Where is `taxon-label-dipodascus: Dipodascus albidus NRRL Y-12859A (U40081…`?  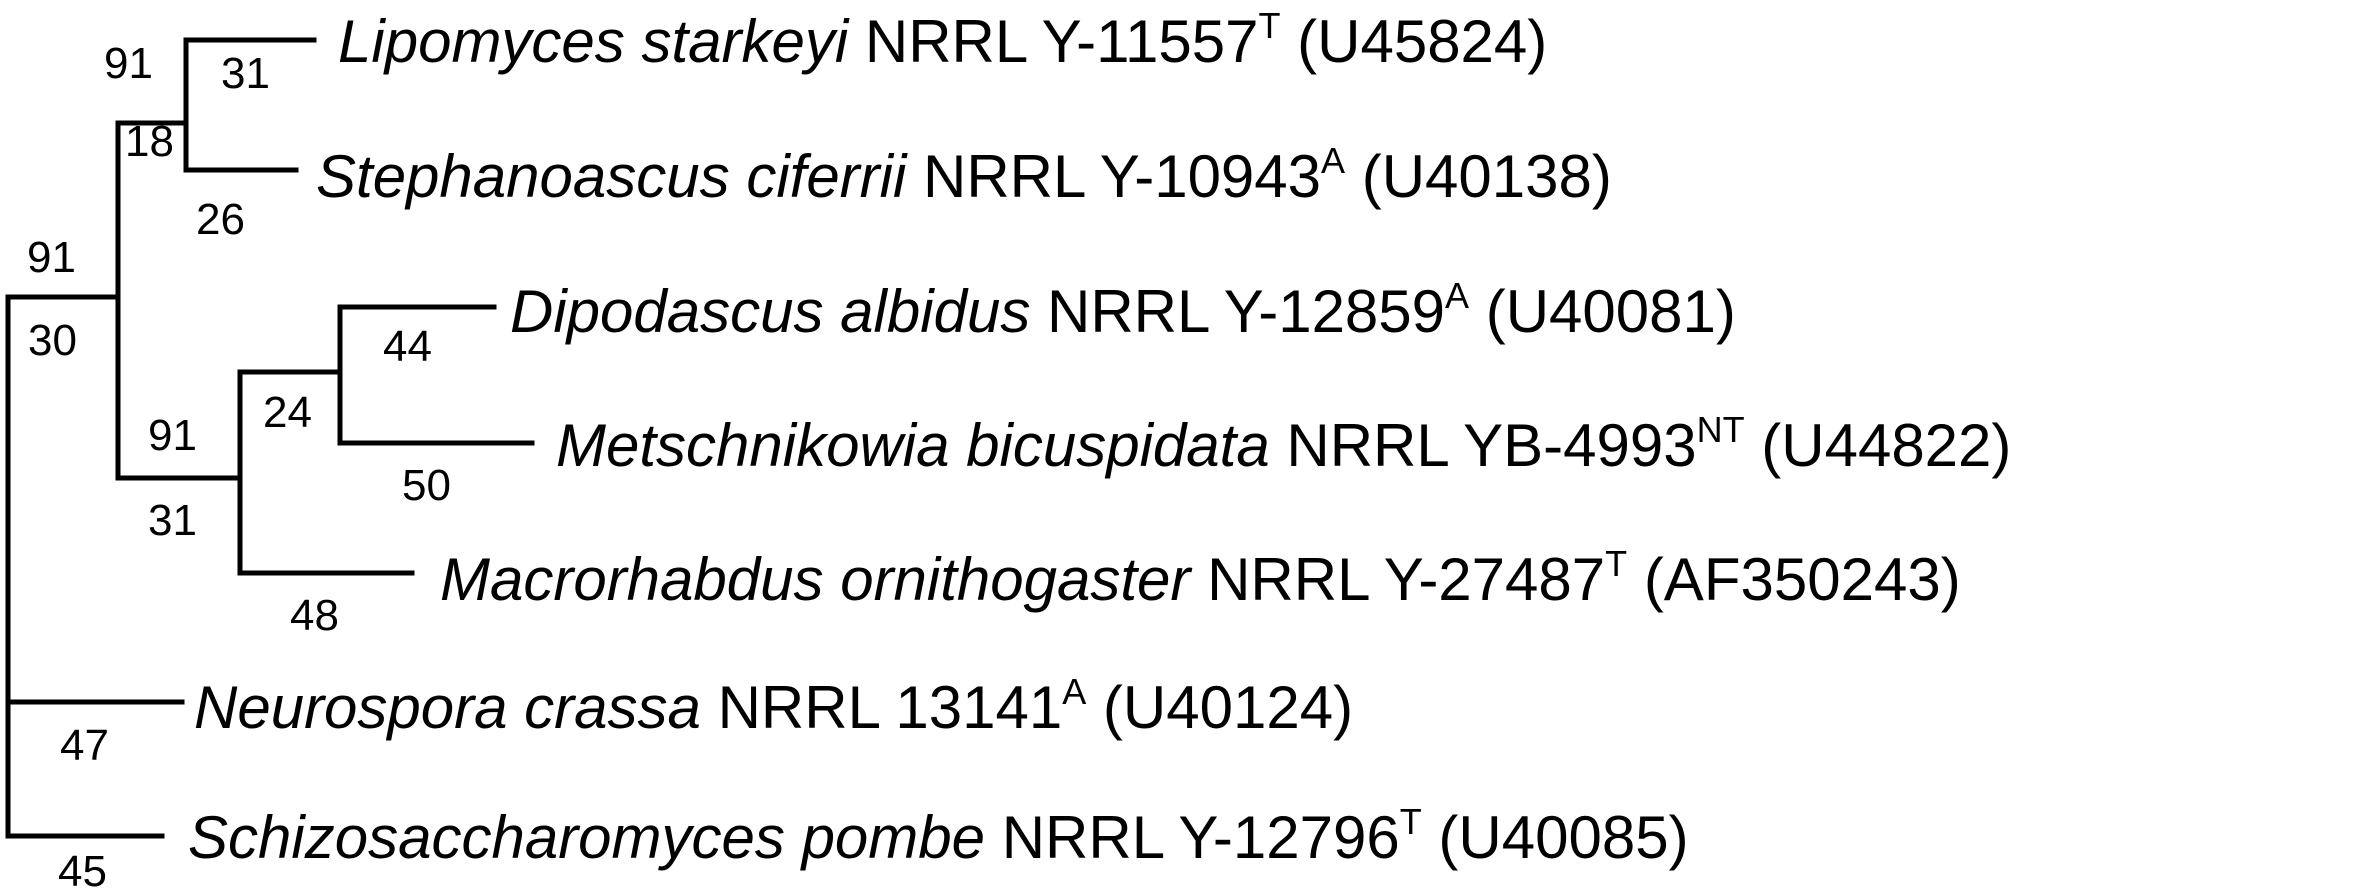 taxon-label-dipodascus: Dipodascus albidus NRRL Y-12859A (U40081… is located at coordinates (1123, 310).